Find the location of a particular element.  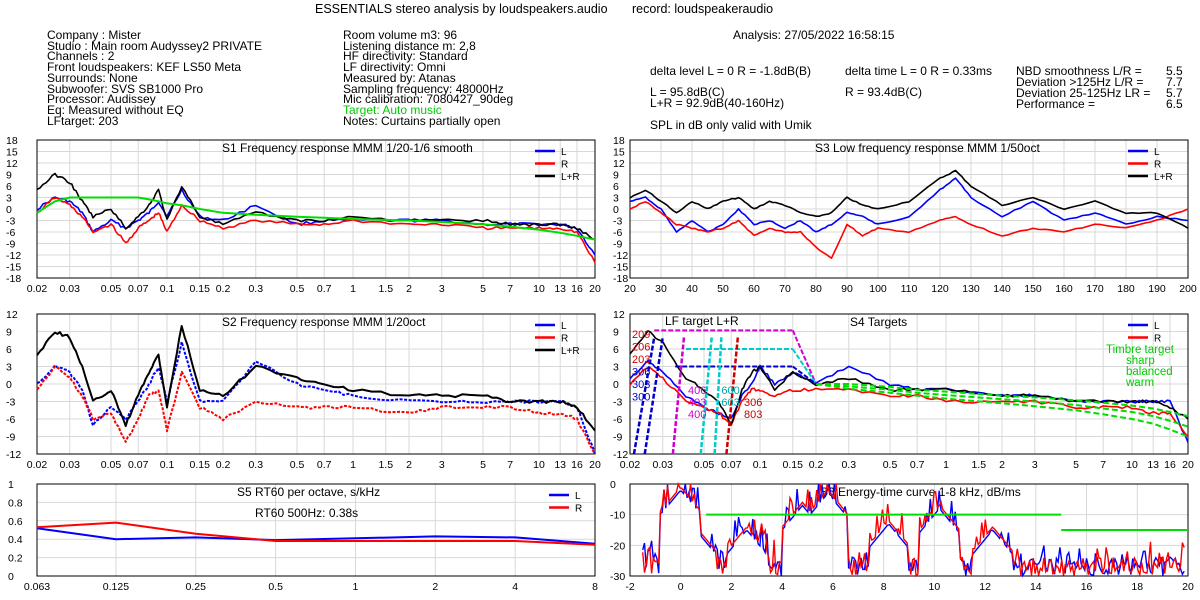

y-tick-label: -3 is located at coordinates (10, 403).